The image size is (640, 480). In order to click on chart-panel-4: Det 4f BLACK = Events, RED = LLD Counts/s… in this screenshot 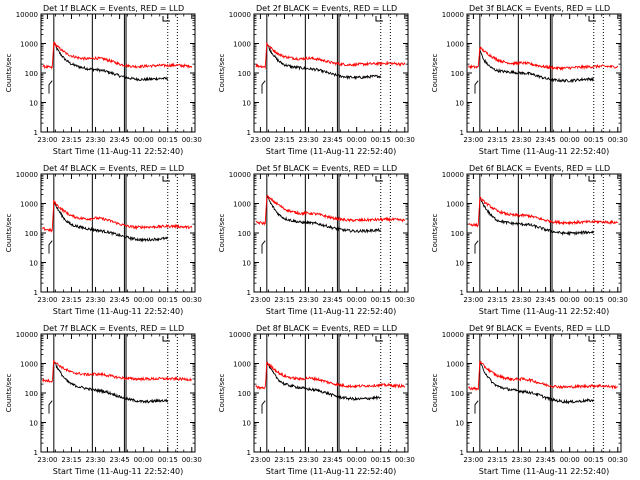, I will do `click(103, 240)`.